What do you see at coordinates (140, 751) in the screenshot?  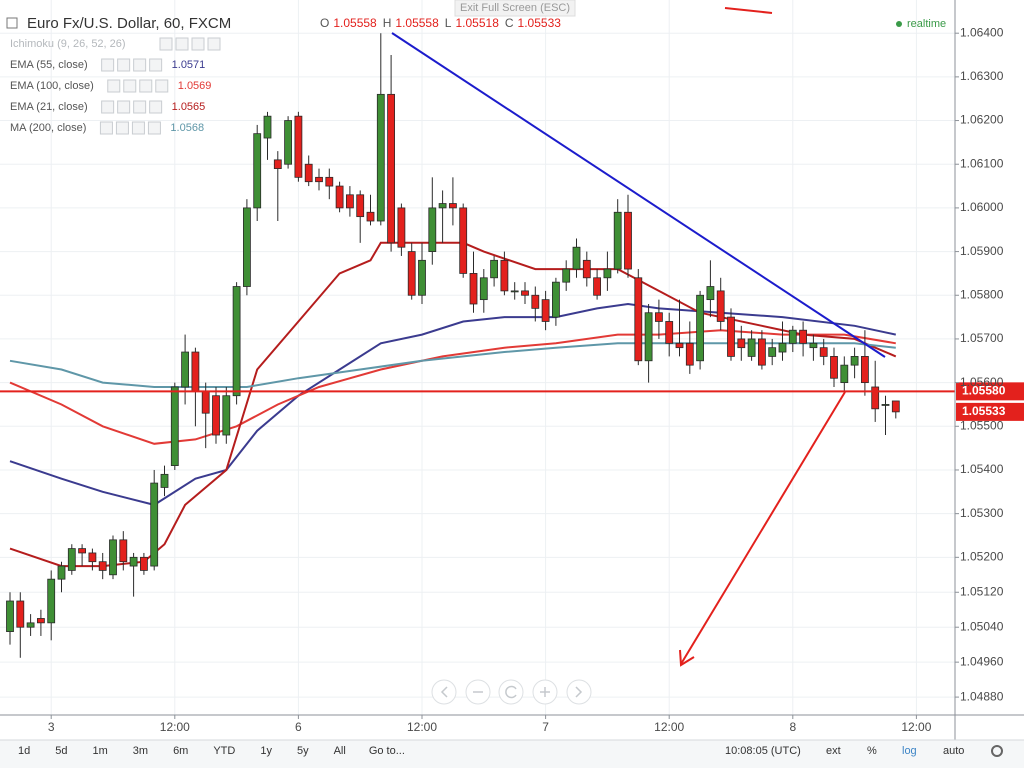 I see `range-button: 3m` at bounding box center [140, 751].